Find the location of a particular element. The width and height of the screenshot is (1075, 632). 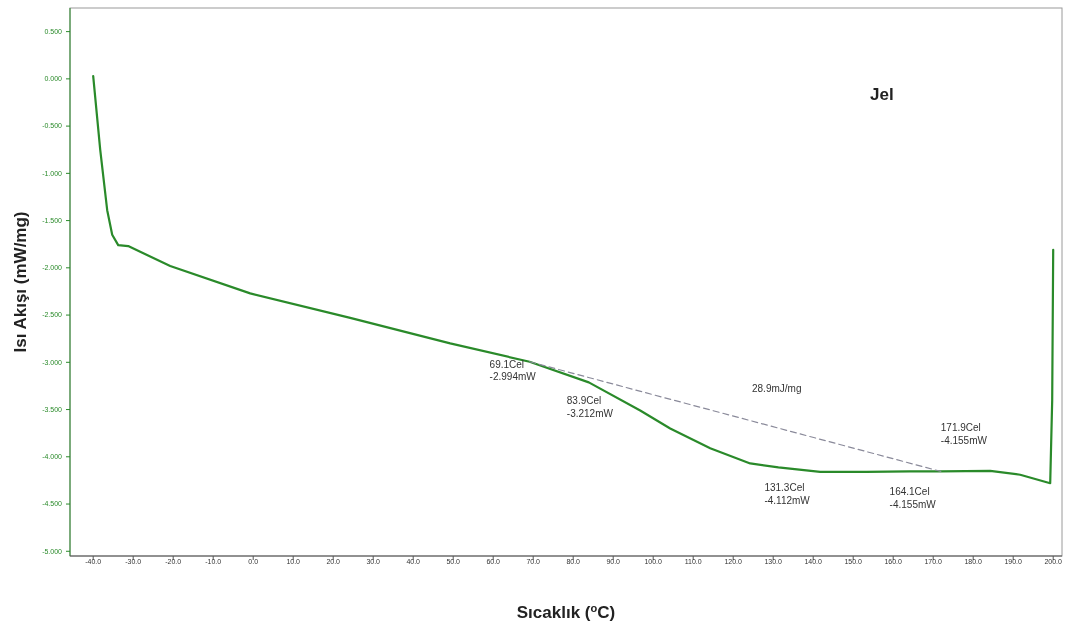

annotation: 83.9Cel -3.212mW is located at coordinates (590, 407).